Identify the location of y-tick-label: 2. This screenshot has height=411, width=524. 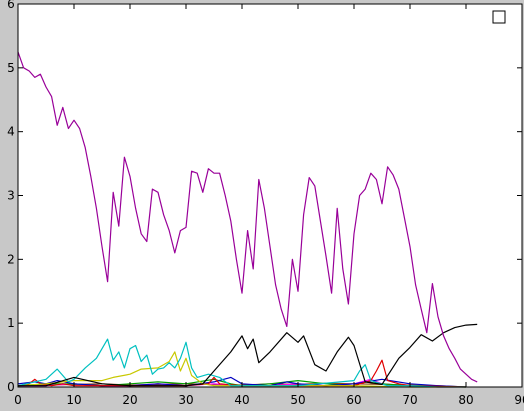
(11, 259).